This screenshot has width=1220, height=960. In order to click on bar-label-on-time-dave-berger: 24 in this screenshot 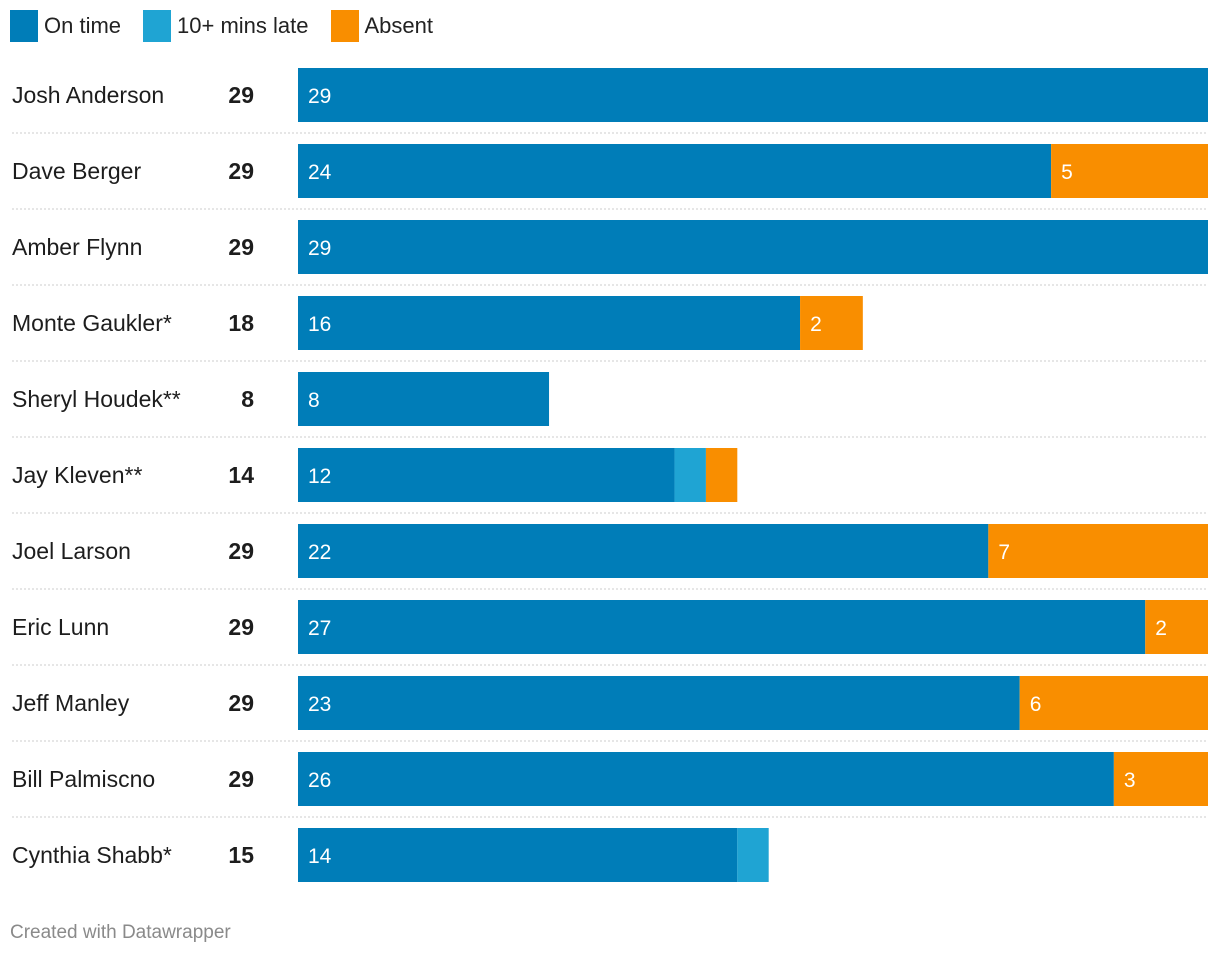, I will do `click(320, 172)`.